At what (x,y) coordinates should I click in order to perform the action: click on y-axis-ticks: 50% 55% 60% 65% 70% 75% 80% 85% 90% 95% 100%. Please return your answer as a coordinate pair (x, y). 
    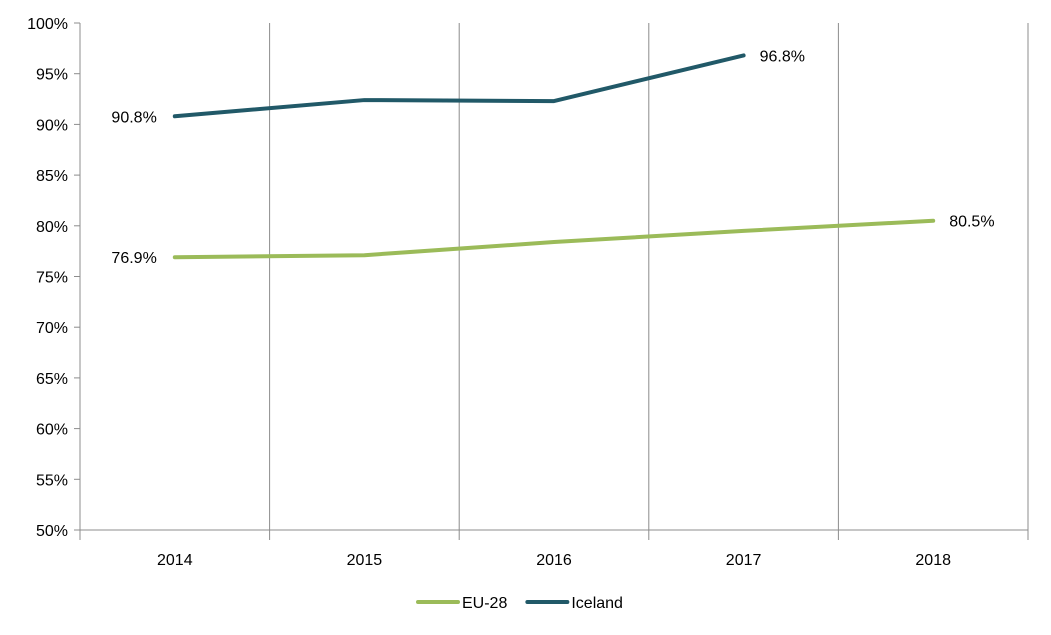
    Looking at the image, I should click on (53, 278).